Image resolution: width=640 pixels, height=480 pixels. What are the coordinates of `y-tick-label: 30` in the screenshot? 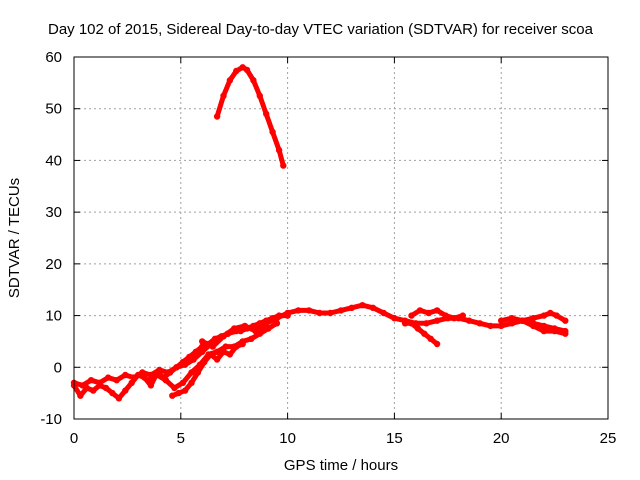 It's located at (53, 212).